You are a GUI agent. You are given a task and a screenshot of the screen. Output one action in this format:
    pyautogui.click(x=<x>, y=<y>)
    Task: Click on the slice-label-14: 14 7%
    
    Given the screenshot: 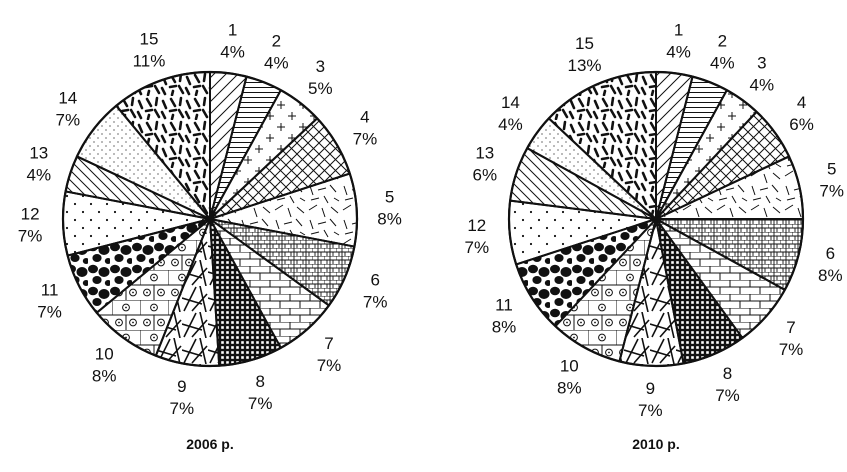 What is the action you would take?
    pyautogui.click(x=68, y=109)
    